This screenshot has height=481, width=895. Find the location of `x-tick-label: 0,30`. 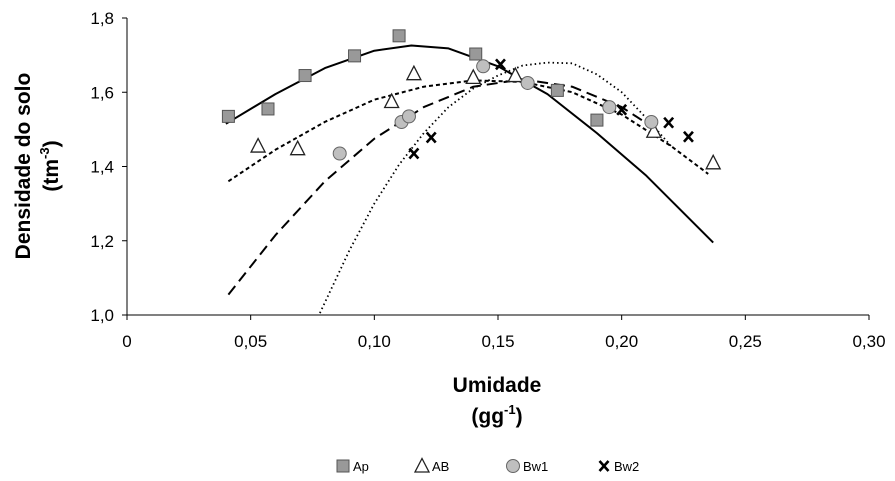

x-tick-label: 0,30 is located at coordinates (868, 341).